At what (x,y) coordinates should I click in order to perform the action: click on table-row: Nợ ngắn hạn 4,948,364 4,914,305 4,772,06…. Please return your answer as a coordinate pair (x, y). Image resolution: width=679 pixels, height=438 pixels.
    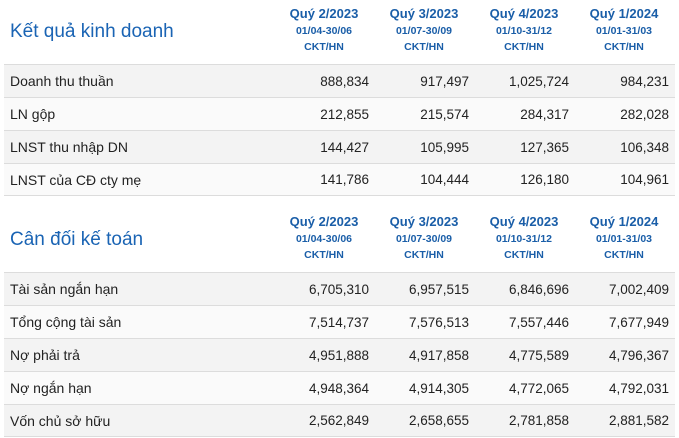
    Looking at the image, I should click on (339, 387).